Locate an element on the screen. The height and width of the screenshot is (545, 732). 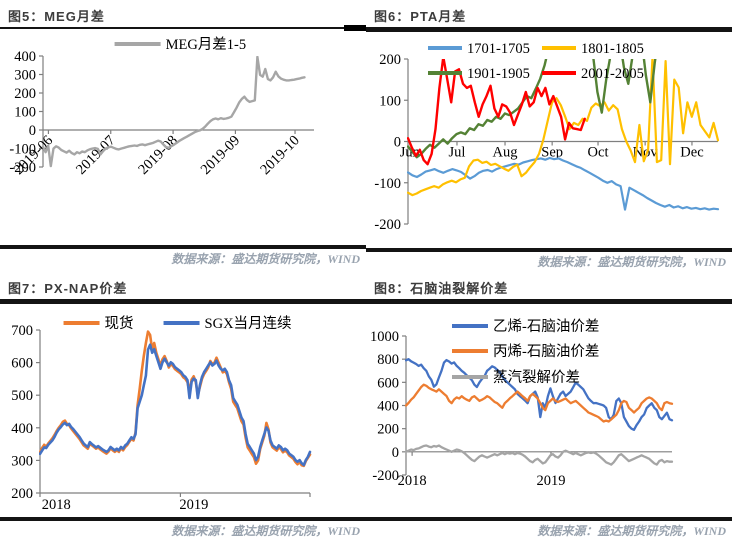
svg-text: 1000 is located at coordinates (384, 337).